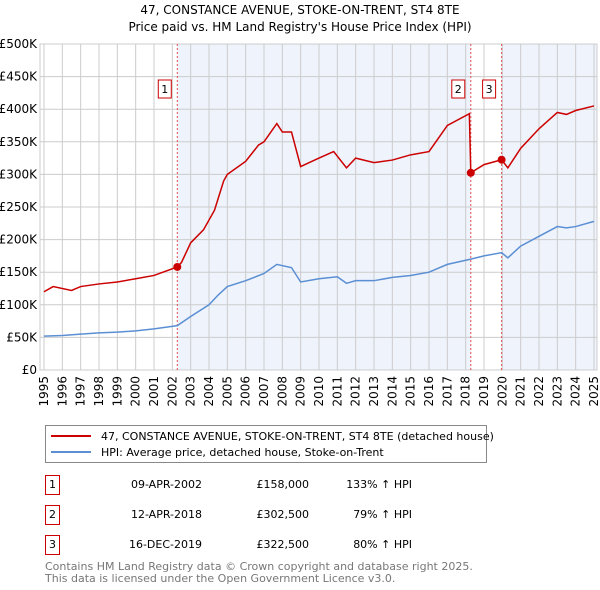 This screenshot has height=590, width=600. Describe the element at coordinates (502, 391) in the screenshot. I see `x-tick-label: 2020` at that location.